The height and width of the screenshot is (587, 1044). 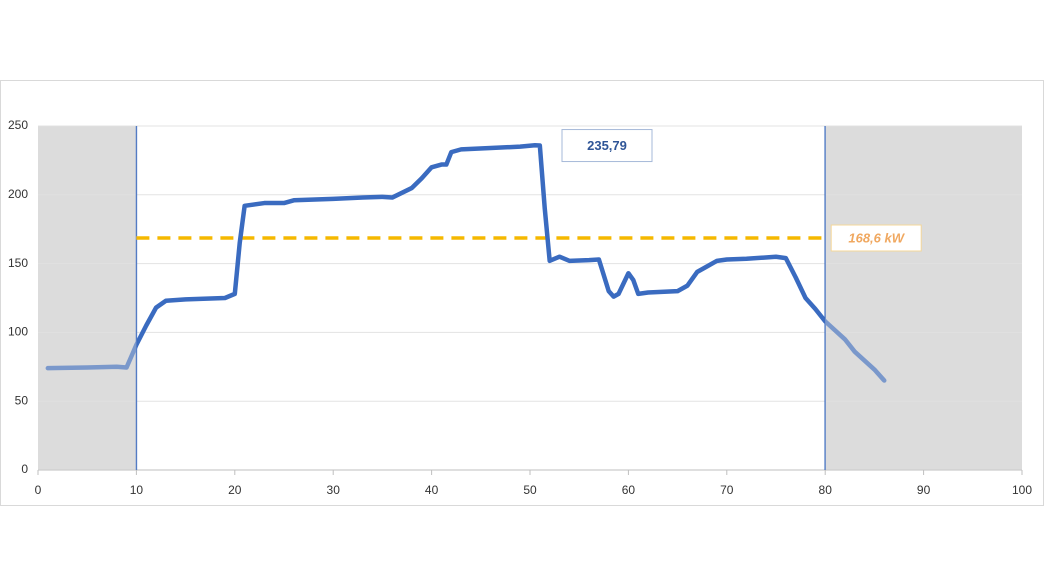 What do you see at coordinates (24, 469) in the screenshot?
I see `y-tick-label: 0` at bounding box center [24, 469].